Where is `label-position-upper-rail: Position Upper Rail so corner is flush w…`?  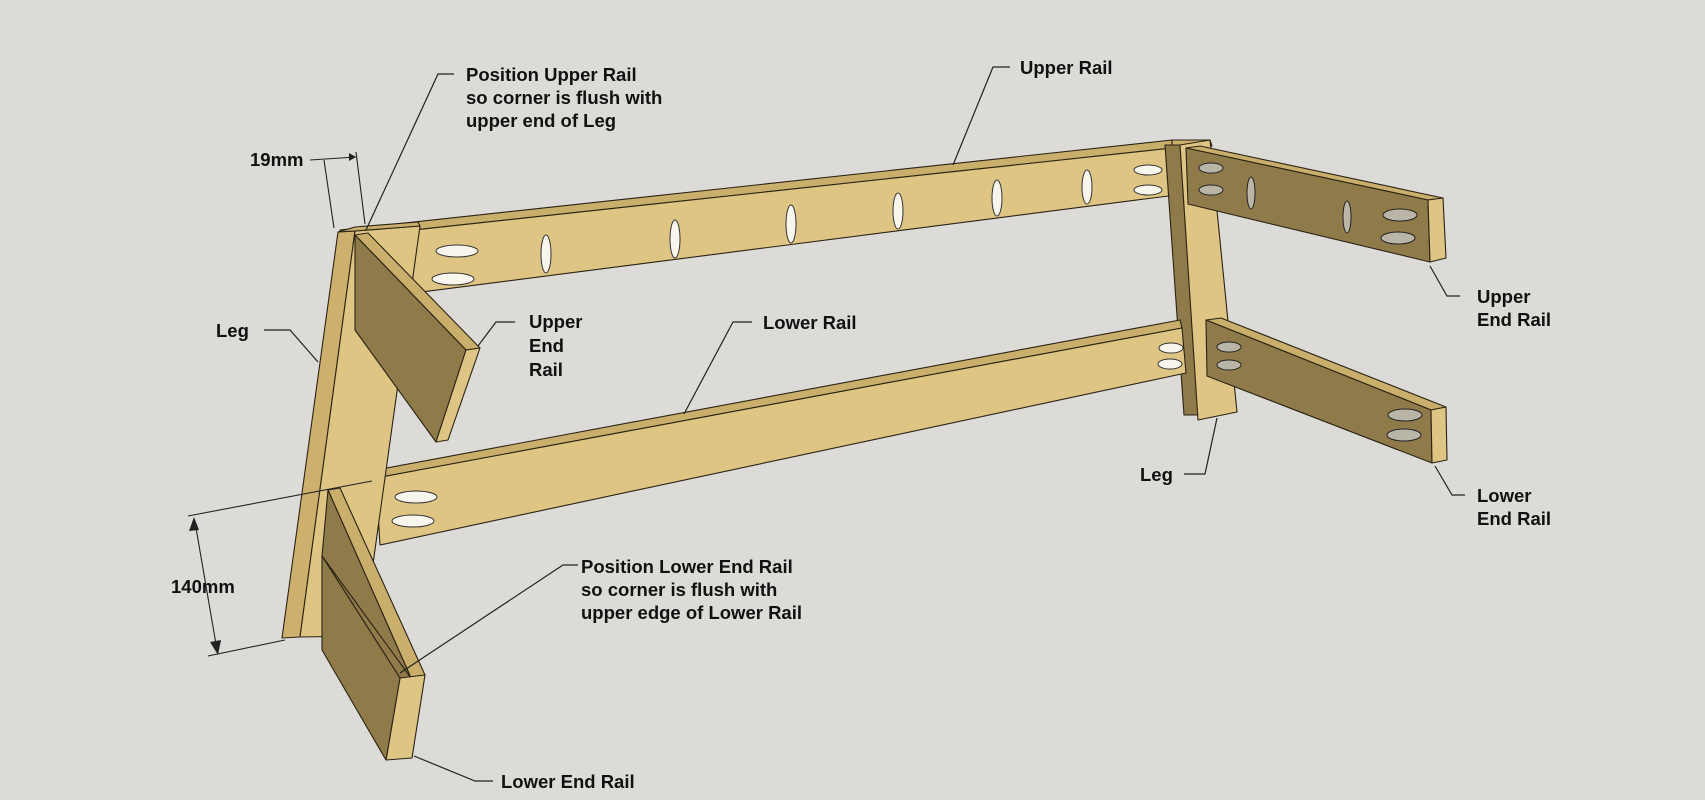
label-position-upper-rail: Position Upper Rail so corner is flush w… is located at coordinates (566, 97).